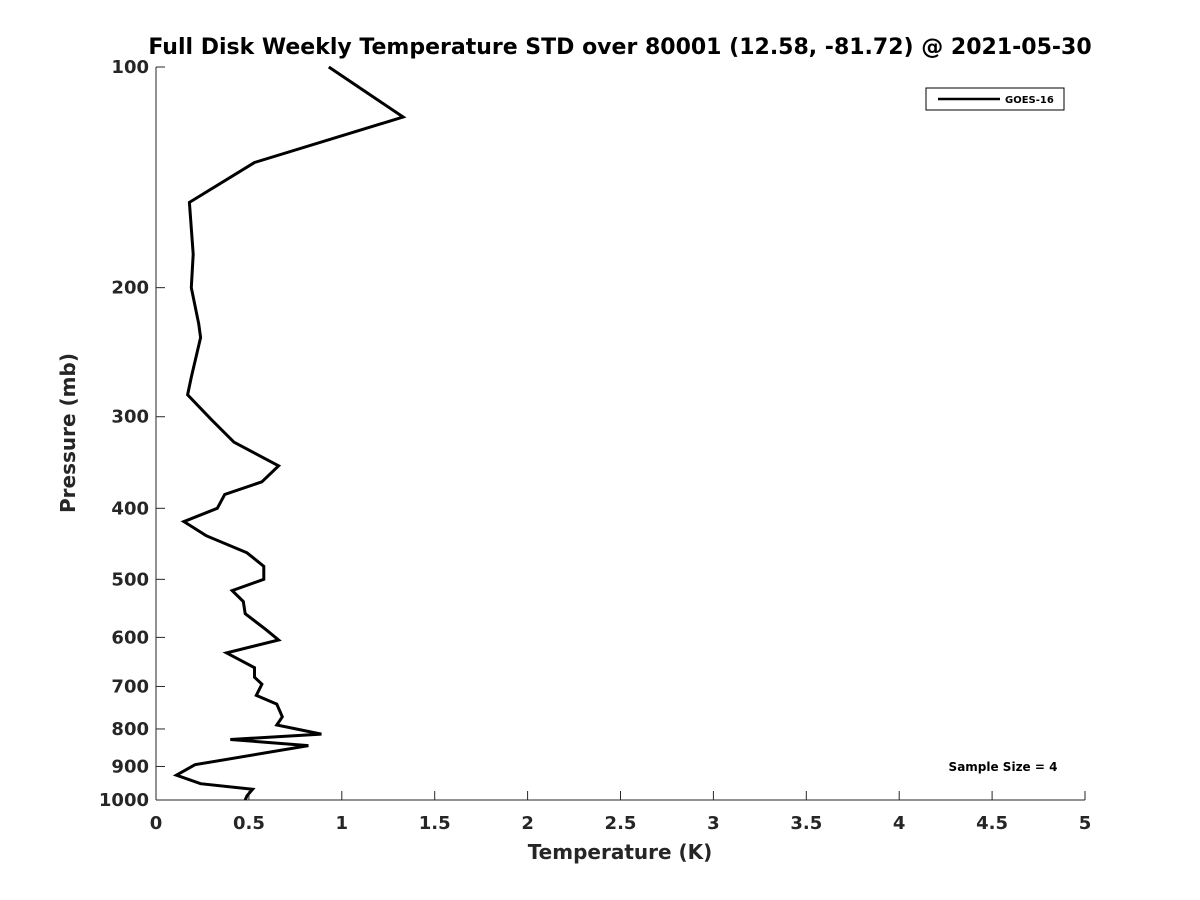  Describe the element at coordinates (899, 823) in the screenshot. I see `x-tick-label: 4` at that location.